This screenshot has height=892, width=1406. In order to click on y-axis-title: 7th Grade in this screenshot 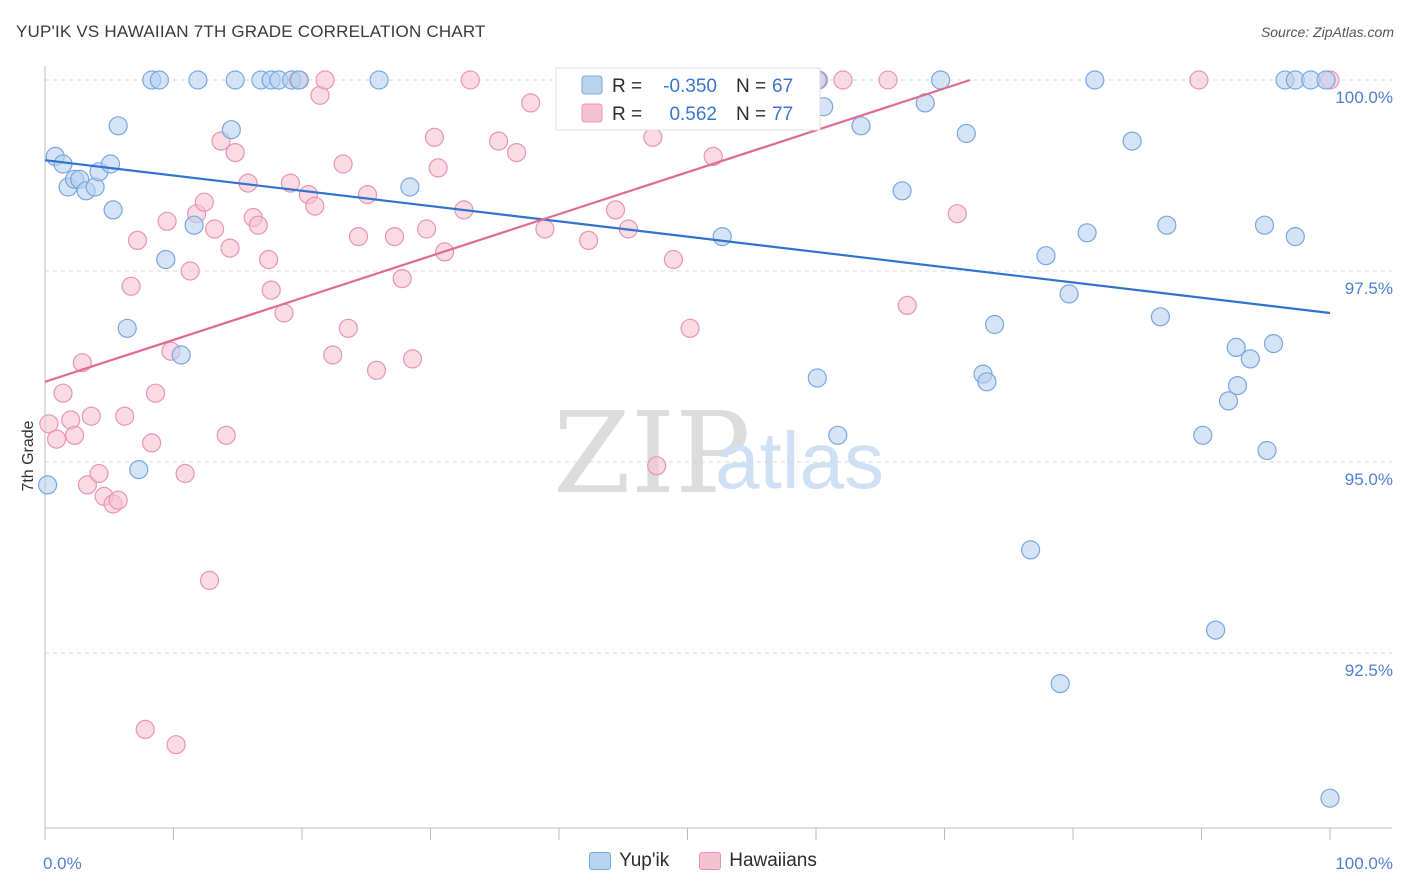, I will do `click(28, 455)`.